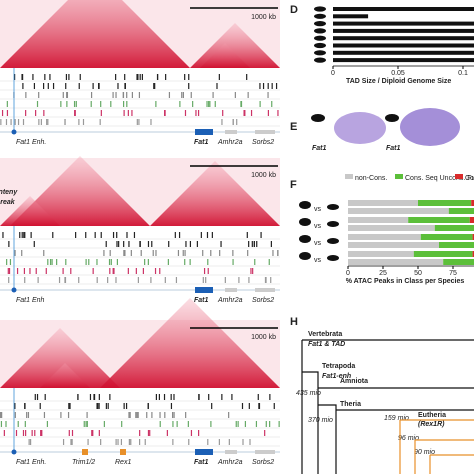 This screenshot has width=474, height=474. I want to click on gene-label: Amhr2a, so click(230, 300).